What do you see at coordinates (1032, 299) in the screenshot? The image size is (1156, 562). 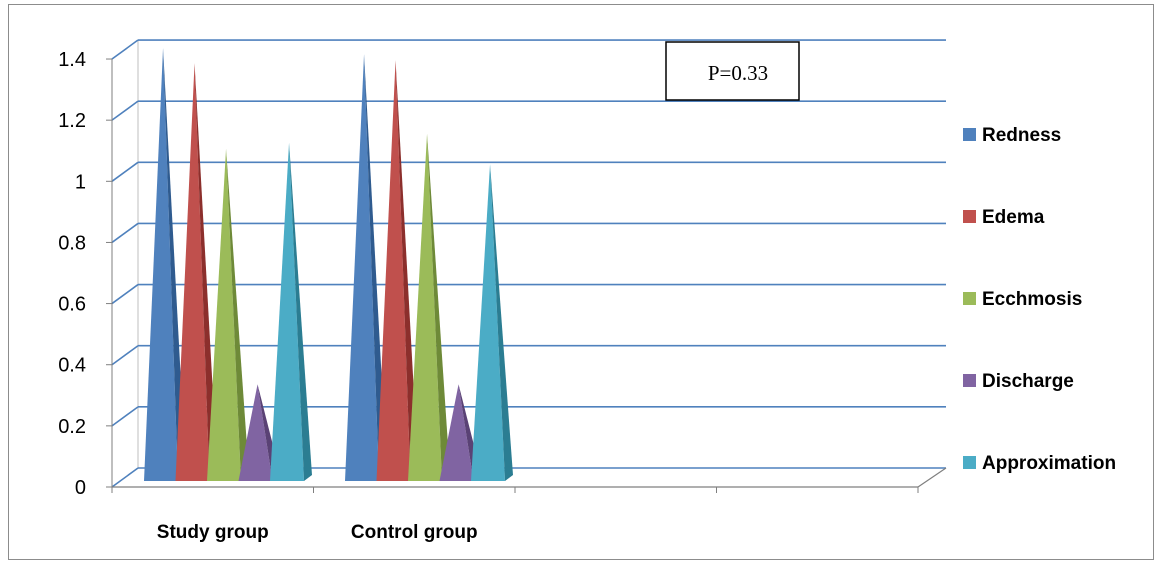 I see `legend-label: Ecchmosis` at bounding box center [1032, 299].